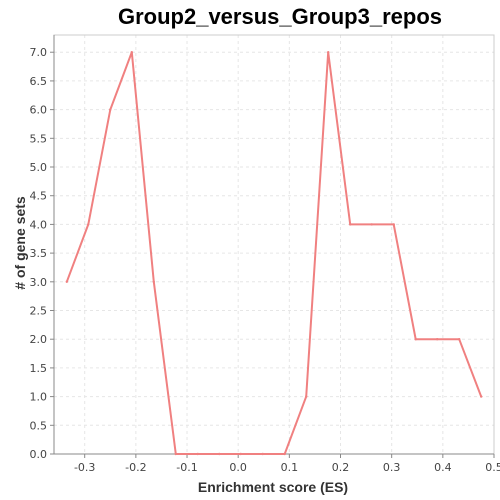  I want to click on y-tick-label: 5.5, so click(39, 138).